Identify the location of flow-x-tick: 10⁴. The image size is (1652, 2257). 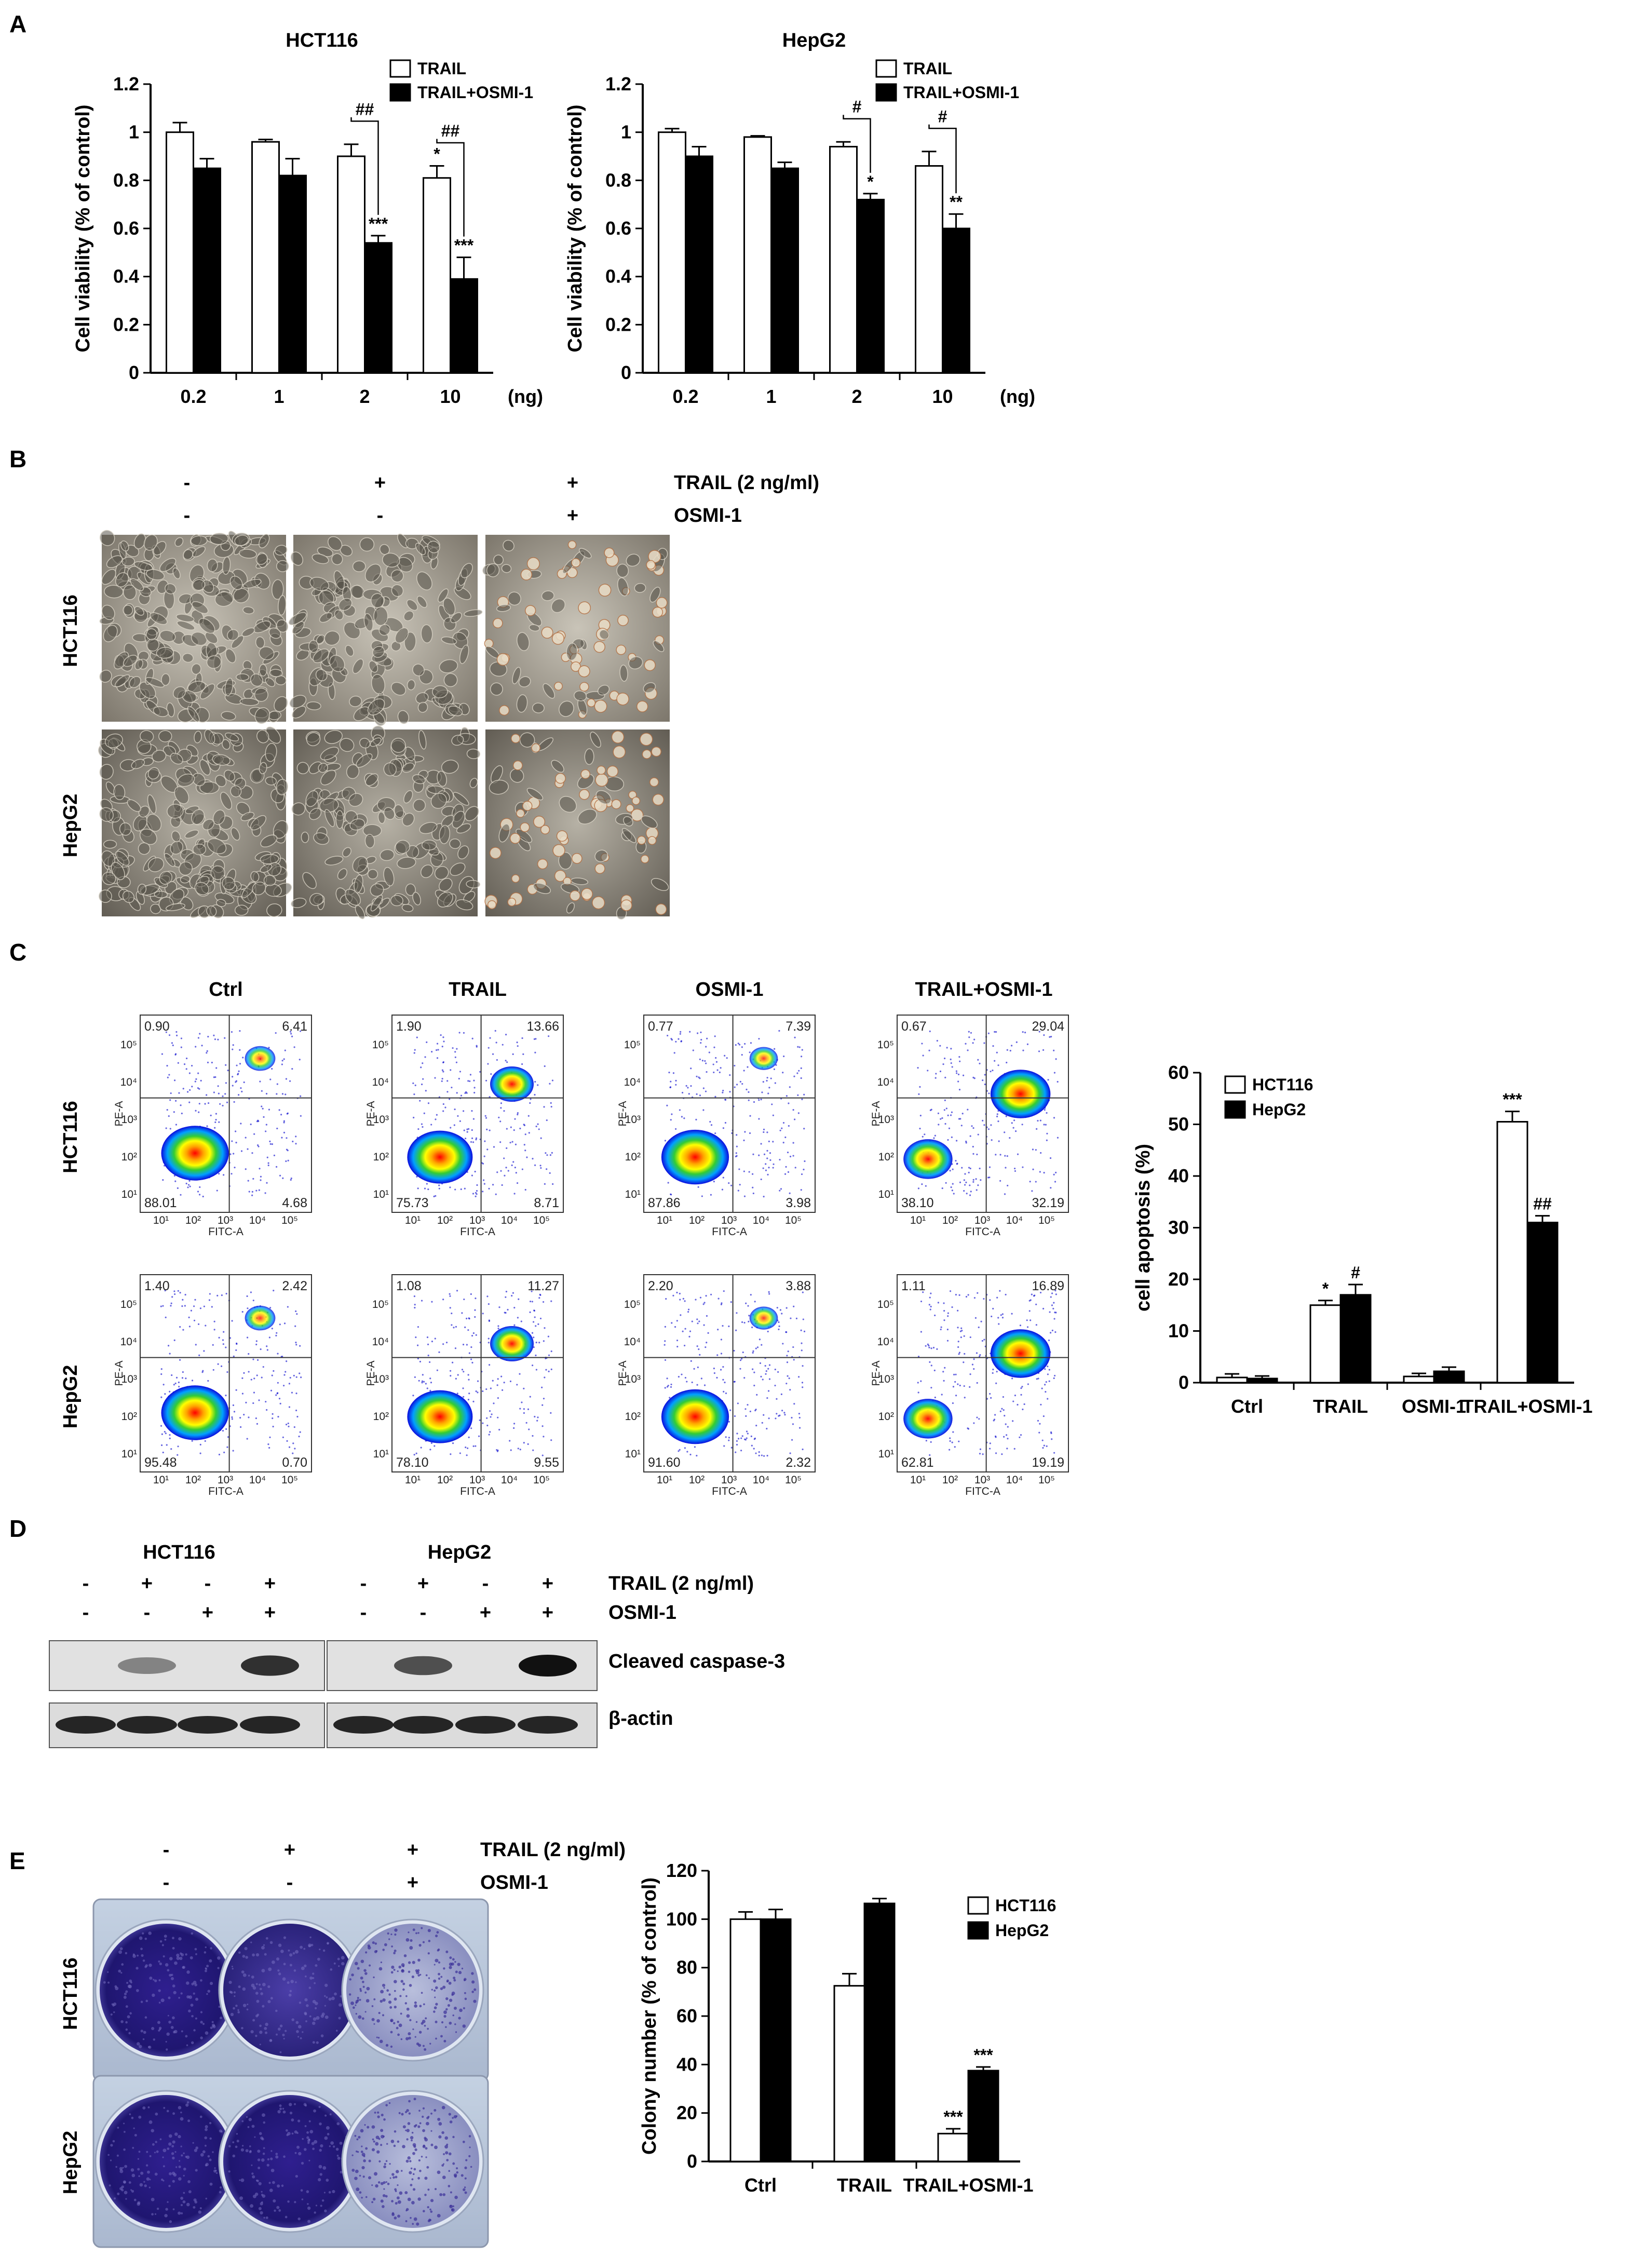
(510, 1480).